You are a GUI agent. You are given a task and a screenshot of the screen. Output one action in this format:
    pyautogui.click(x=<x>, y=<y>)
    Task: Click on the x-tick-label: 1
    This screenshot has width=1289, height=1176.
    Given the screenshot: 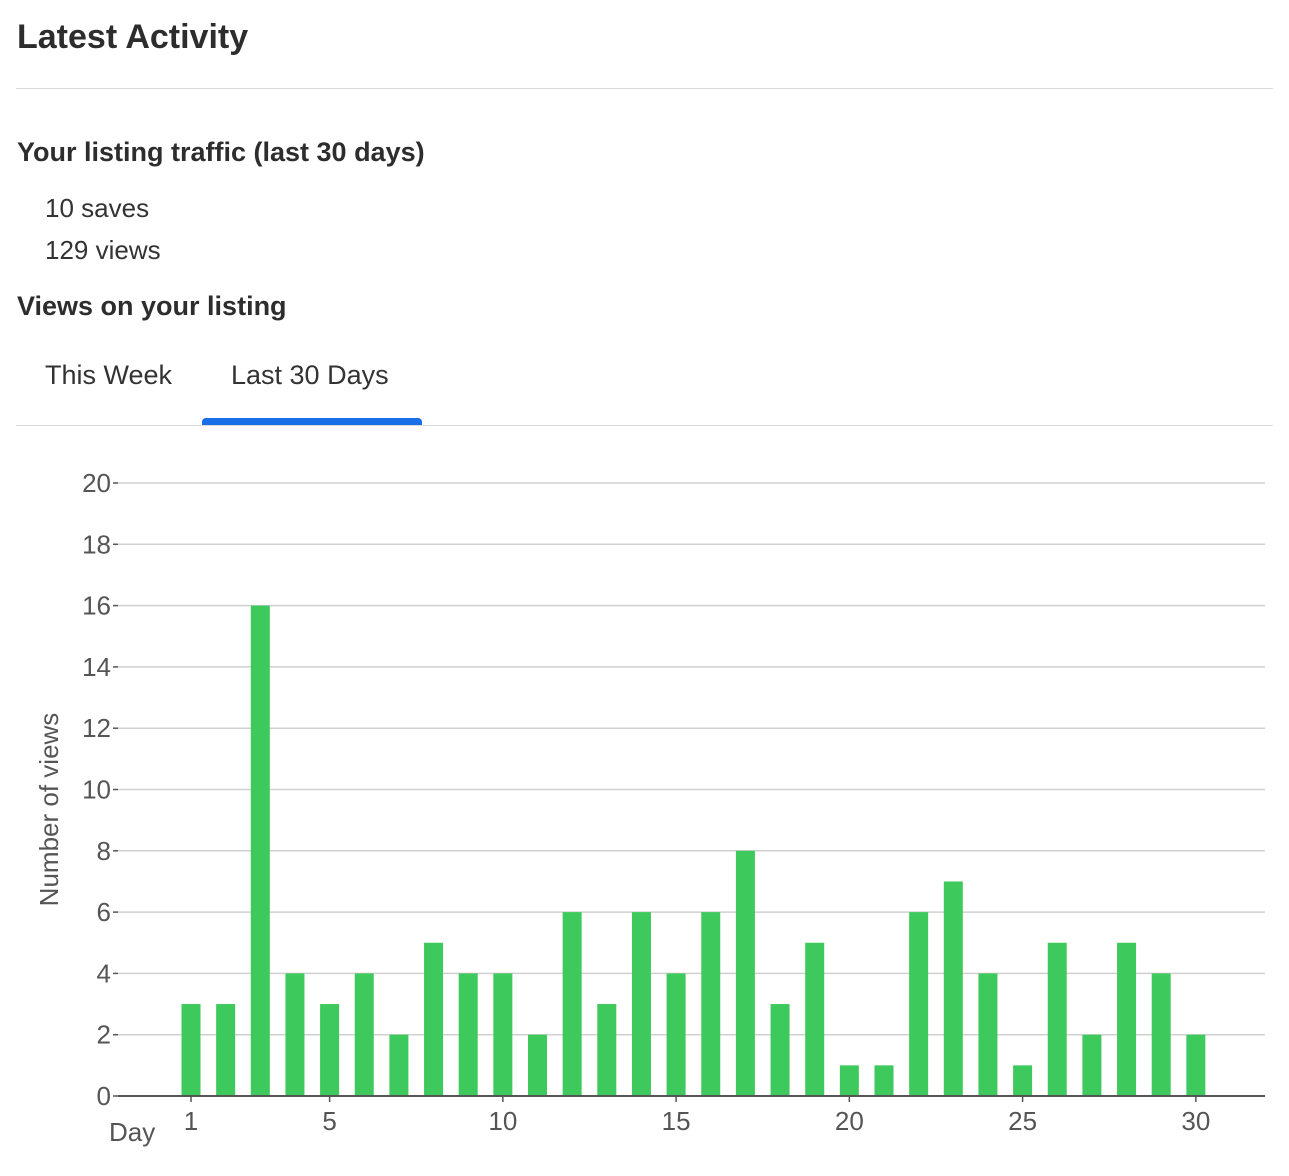 What is the action you would take?
    pyautogui.click(x=191, y=1121)
    